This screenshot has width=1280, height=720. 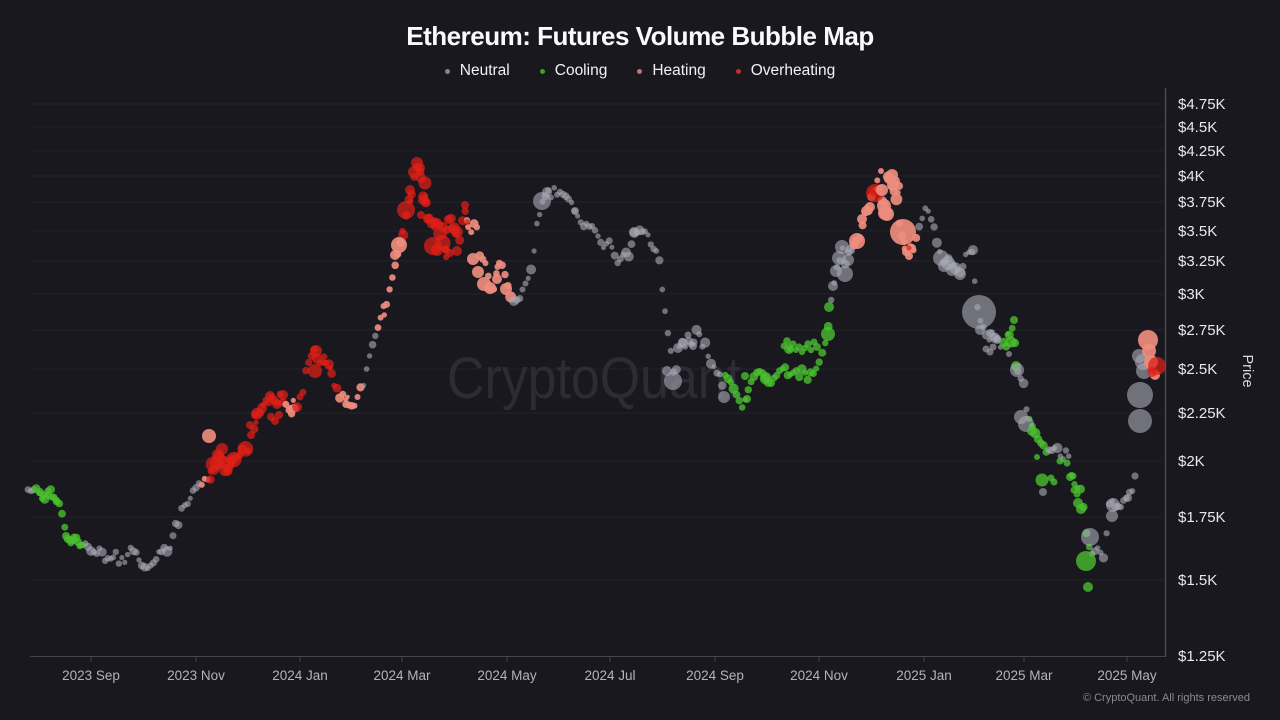 What do you see at coordinates (1197, 580) in the screenshot?
I see `svg-text: $1.5K` at bounding box center [1197, 580].